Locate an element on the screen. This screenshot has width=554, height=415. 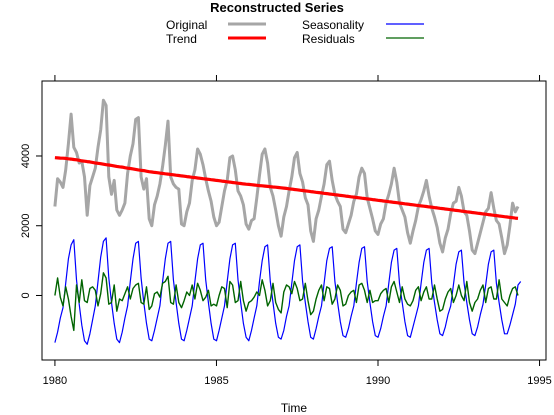
series-line-trend is located at coordinates (286, 188).